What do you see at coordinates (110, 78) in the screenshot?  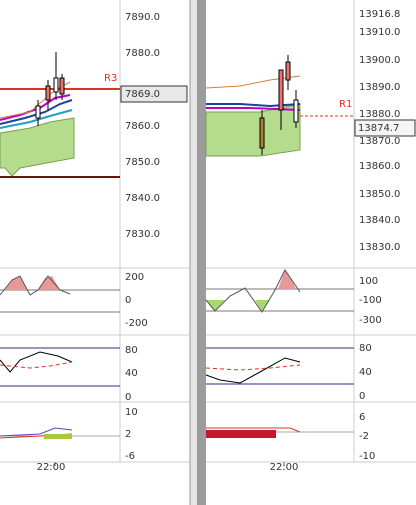 I see `level-label: R3` at bounding box center [110, 78].